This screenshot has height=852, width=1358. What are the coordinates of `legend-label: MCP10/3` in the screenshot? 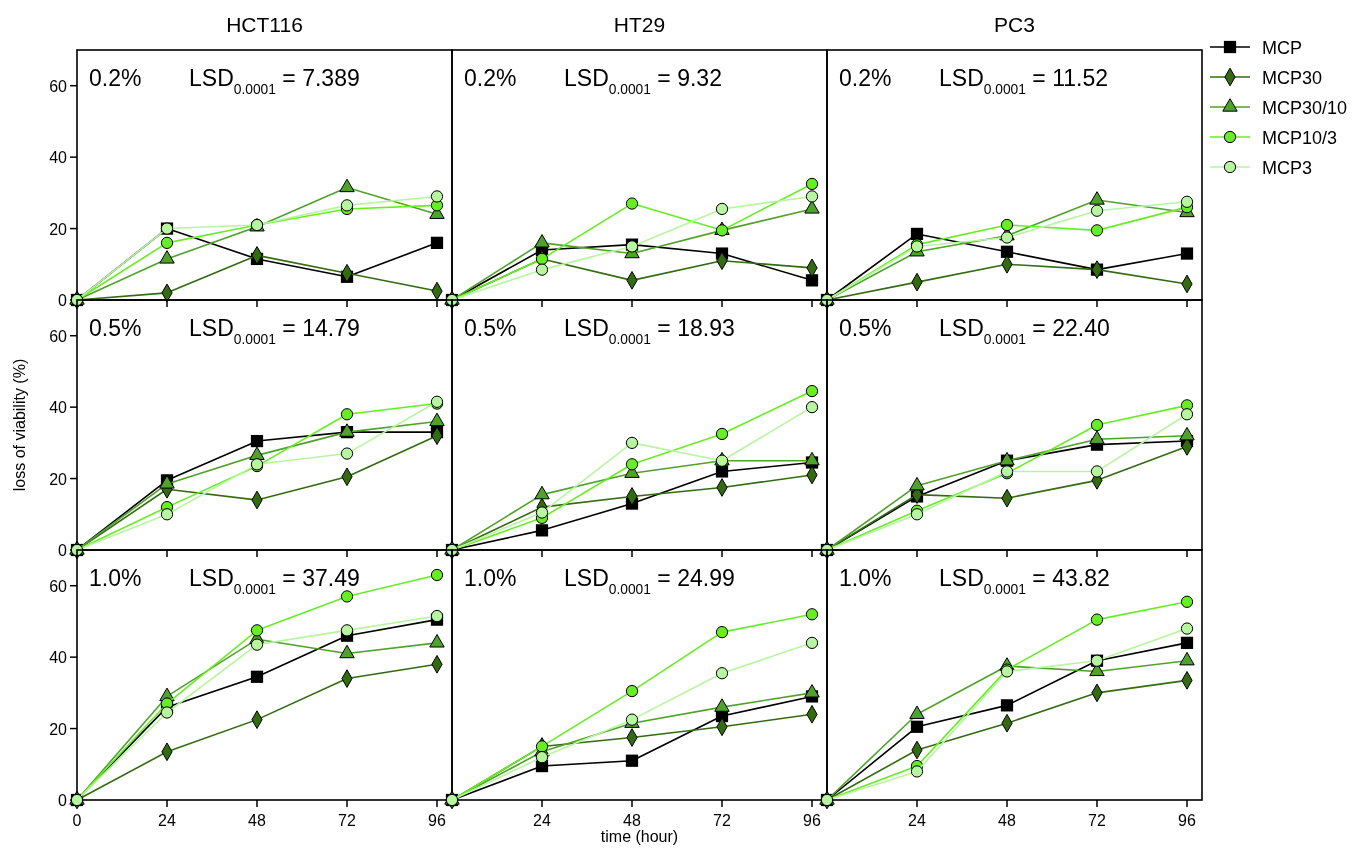 It's located at (1300, 138).